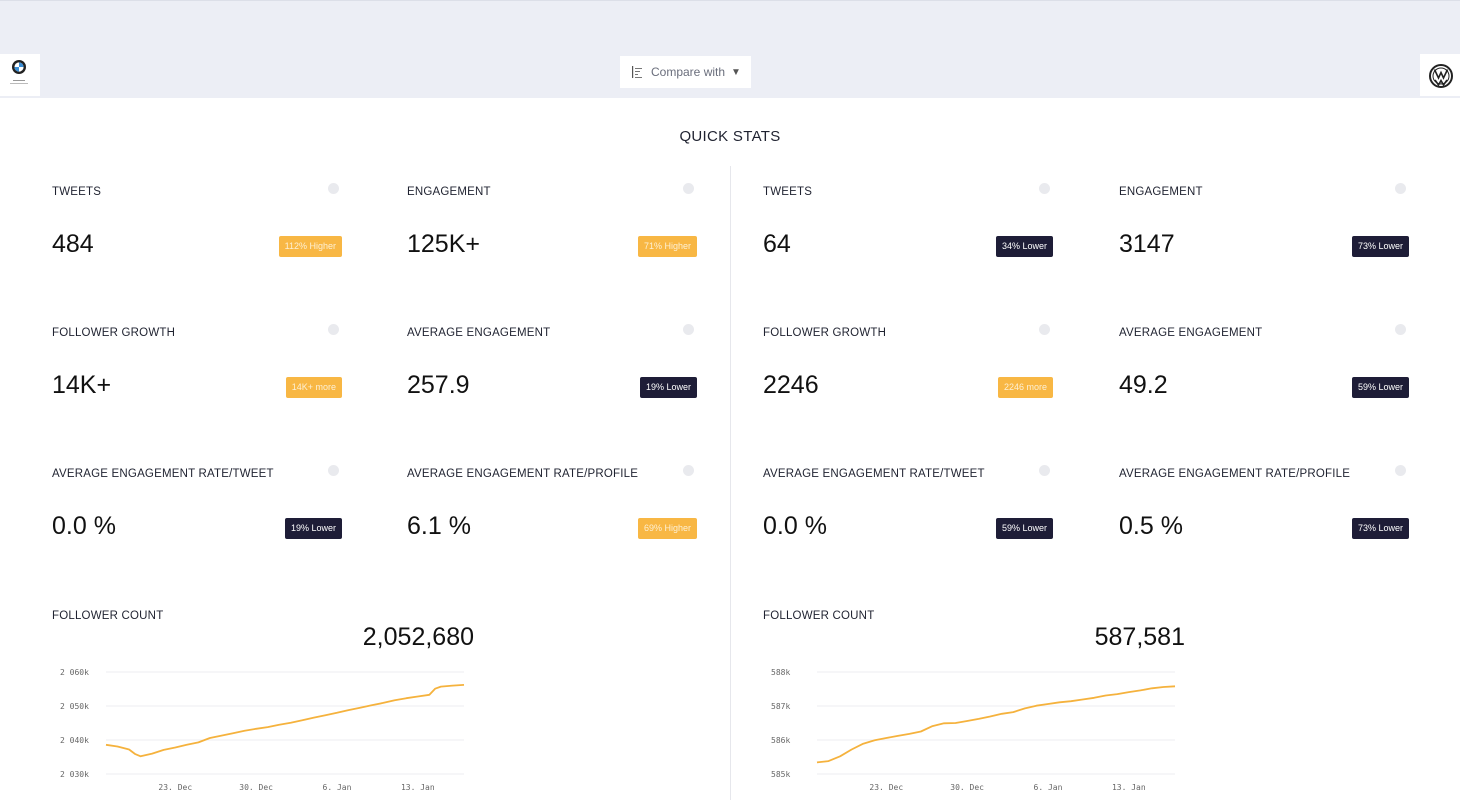 The width and height of the screenshot is (1460, 800). I want to click on comparison-badge: 69% Higher, so click(667, 528).